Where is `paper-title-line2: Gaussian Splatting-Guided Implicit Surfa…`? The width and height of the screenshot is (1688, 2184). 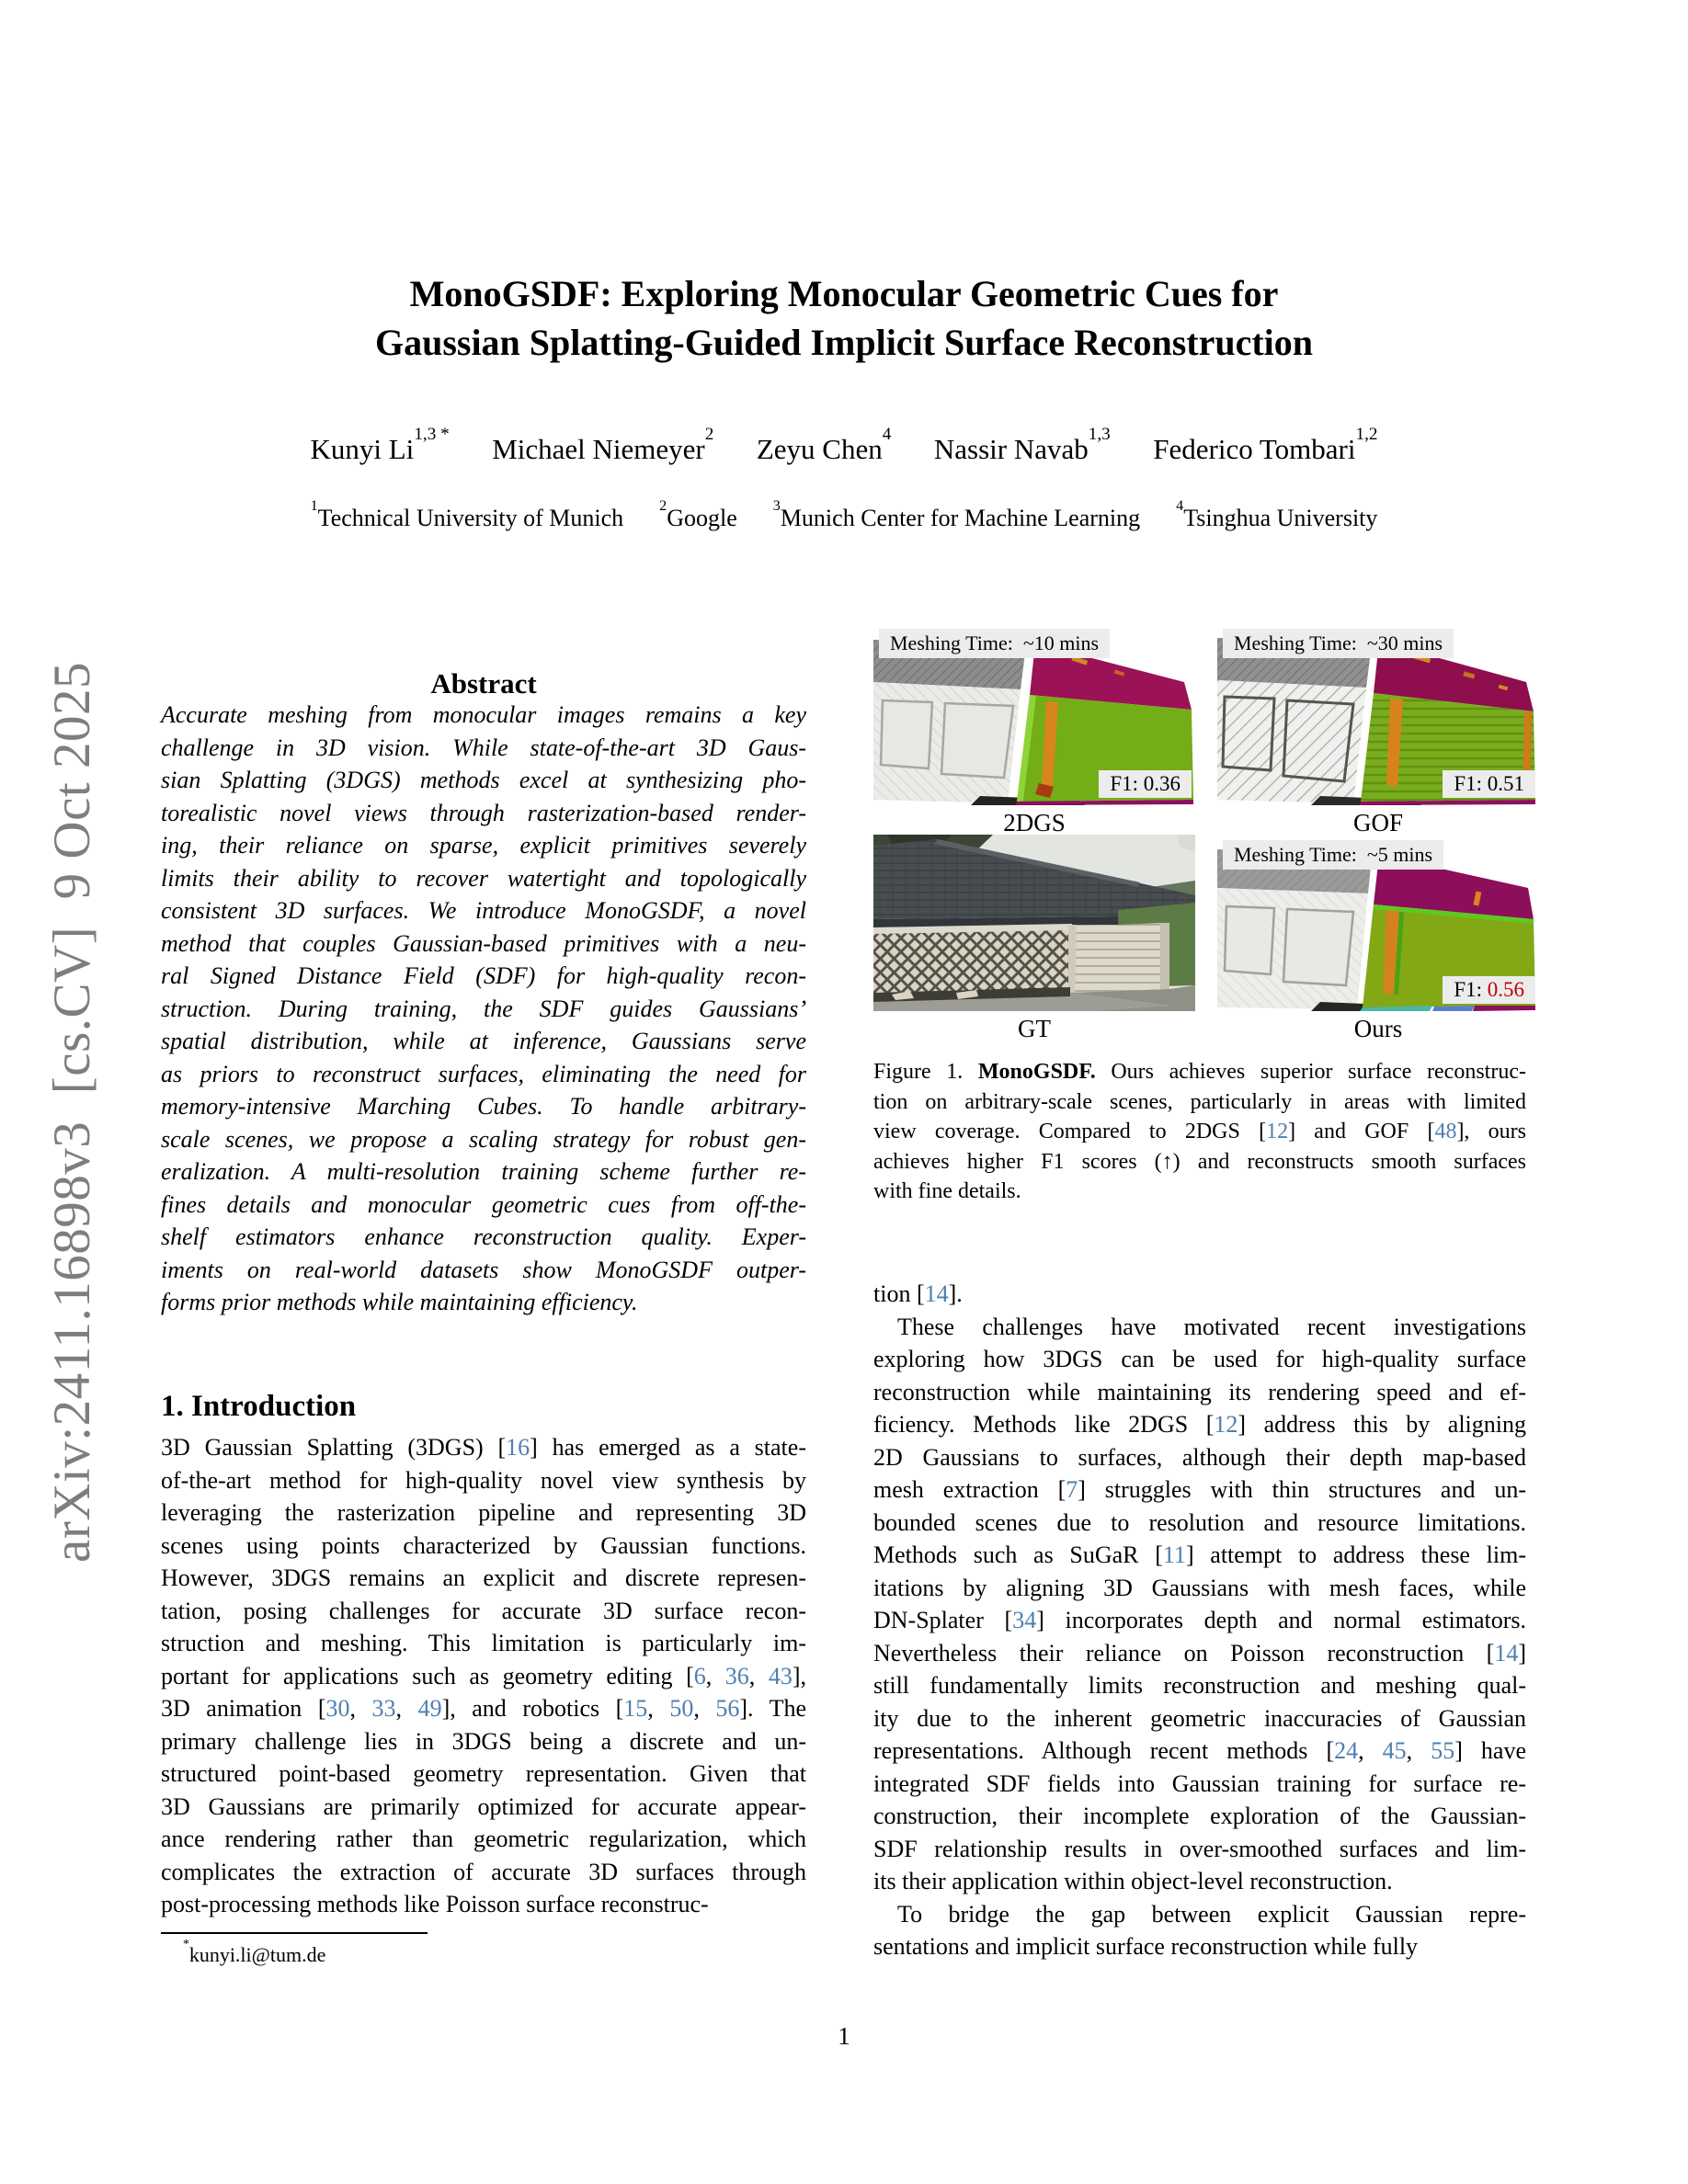
paper-title-line2: Gaussian Splatting-Guided Implicit Surfa… is located at coordinates (844, 342).